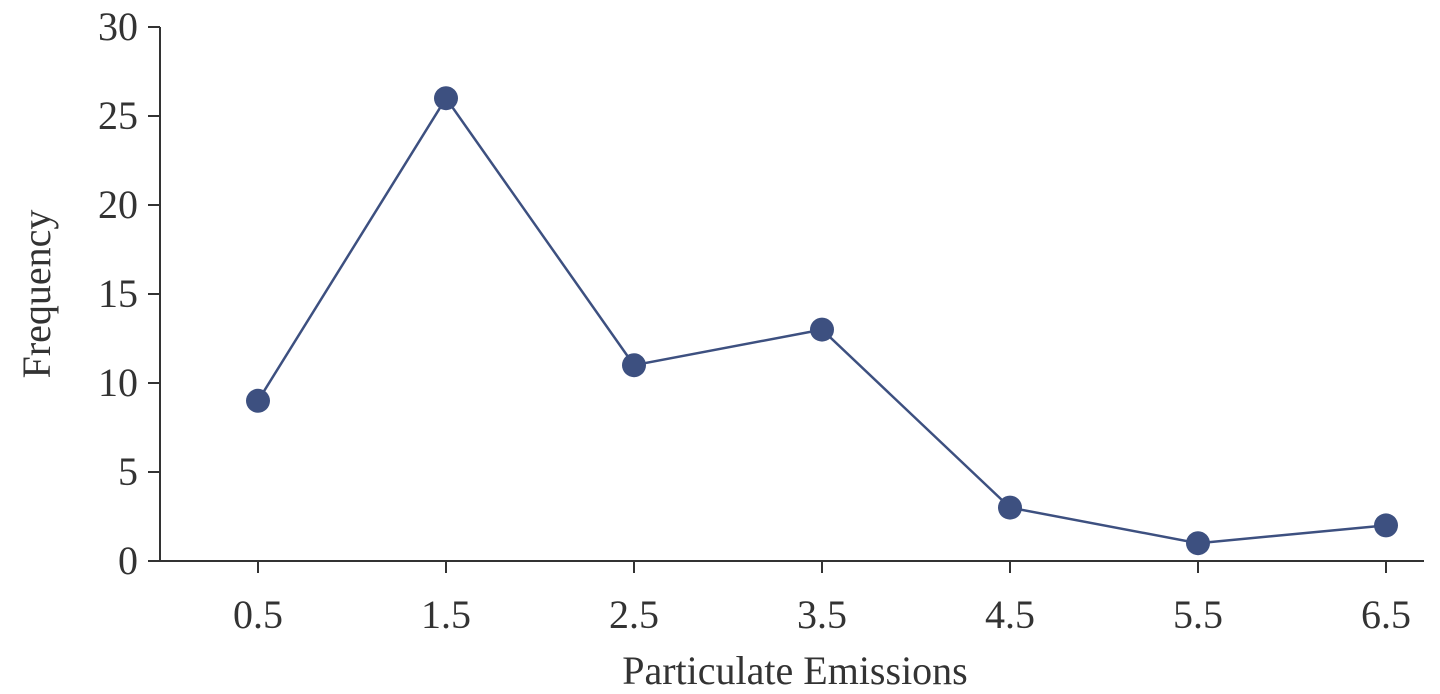 The height and width of the screenshot is (694, 1440). What do you see at coordinates (118, 204) in the screenshot?
I see `y-tick-label: 20` at bounding box center [118, 204].